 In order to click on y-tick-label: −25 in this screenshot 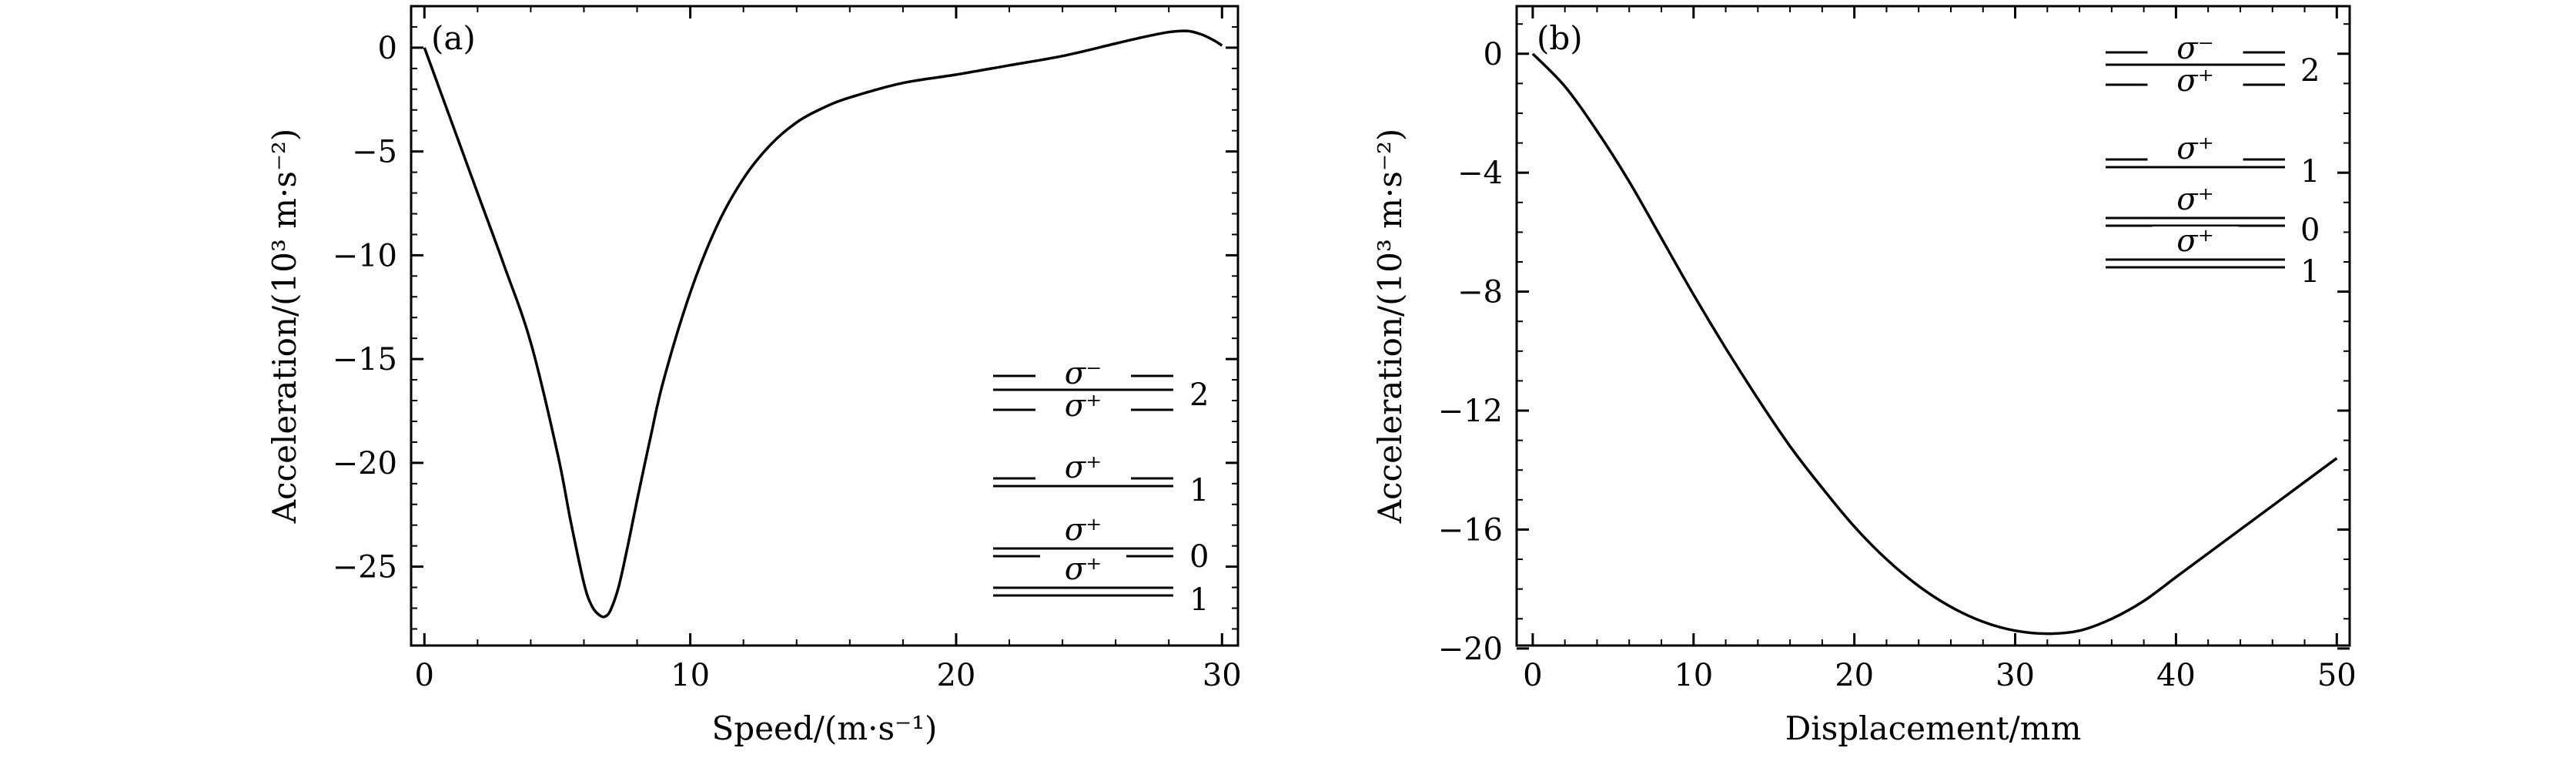, I will do `click(365, 568)`.